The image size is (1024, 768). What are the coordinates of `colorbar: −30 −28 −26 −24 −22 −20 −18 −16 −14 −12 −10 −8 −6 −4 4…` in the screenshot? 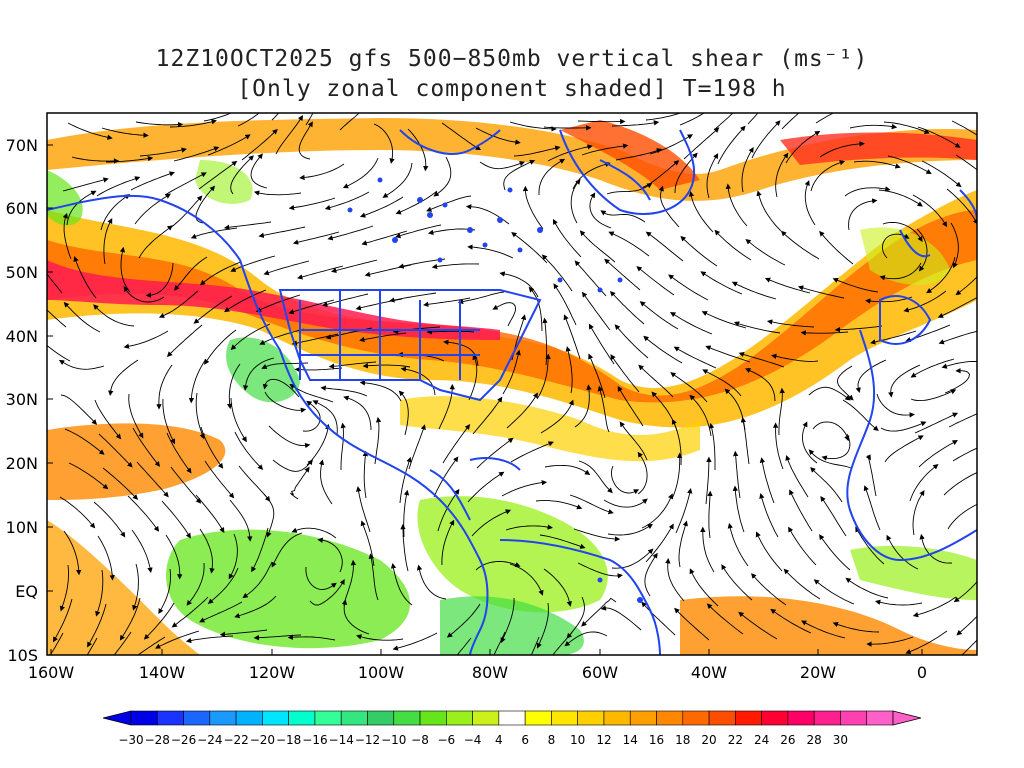 It's located at (512, 728).